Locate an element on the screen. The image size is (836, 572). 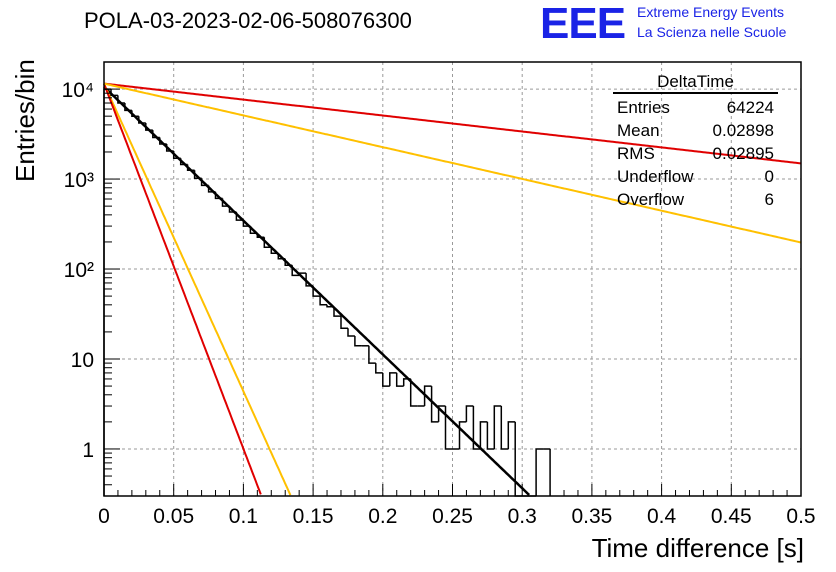
stats-label: Mean is located at coordinates (638, 130).